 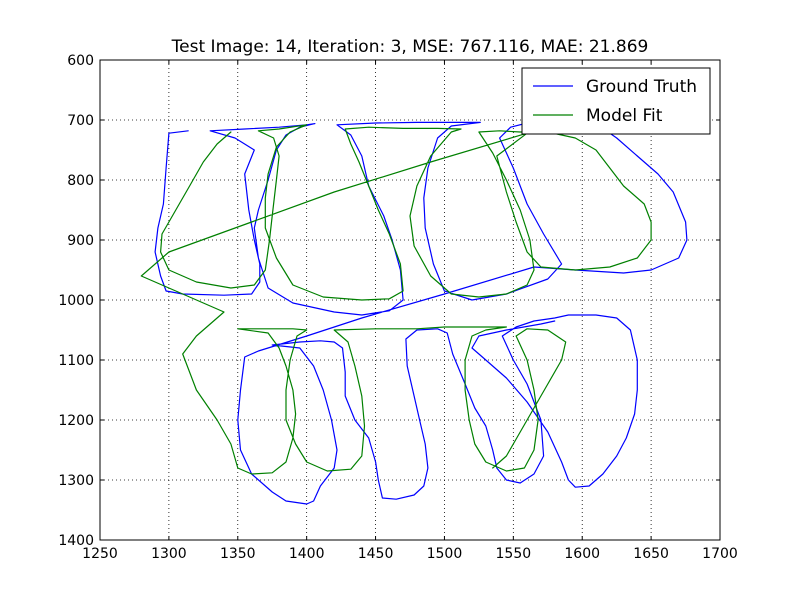 I want to click on x-tick-label: 1700, so click(x=720, y=554).